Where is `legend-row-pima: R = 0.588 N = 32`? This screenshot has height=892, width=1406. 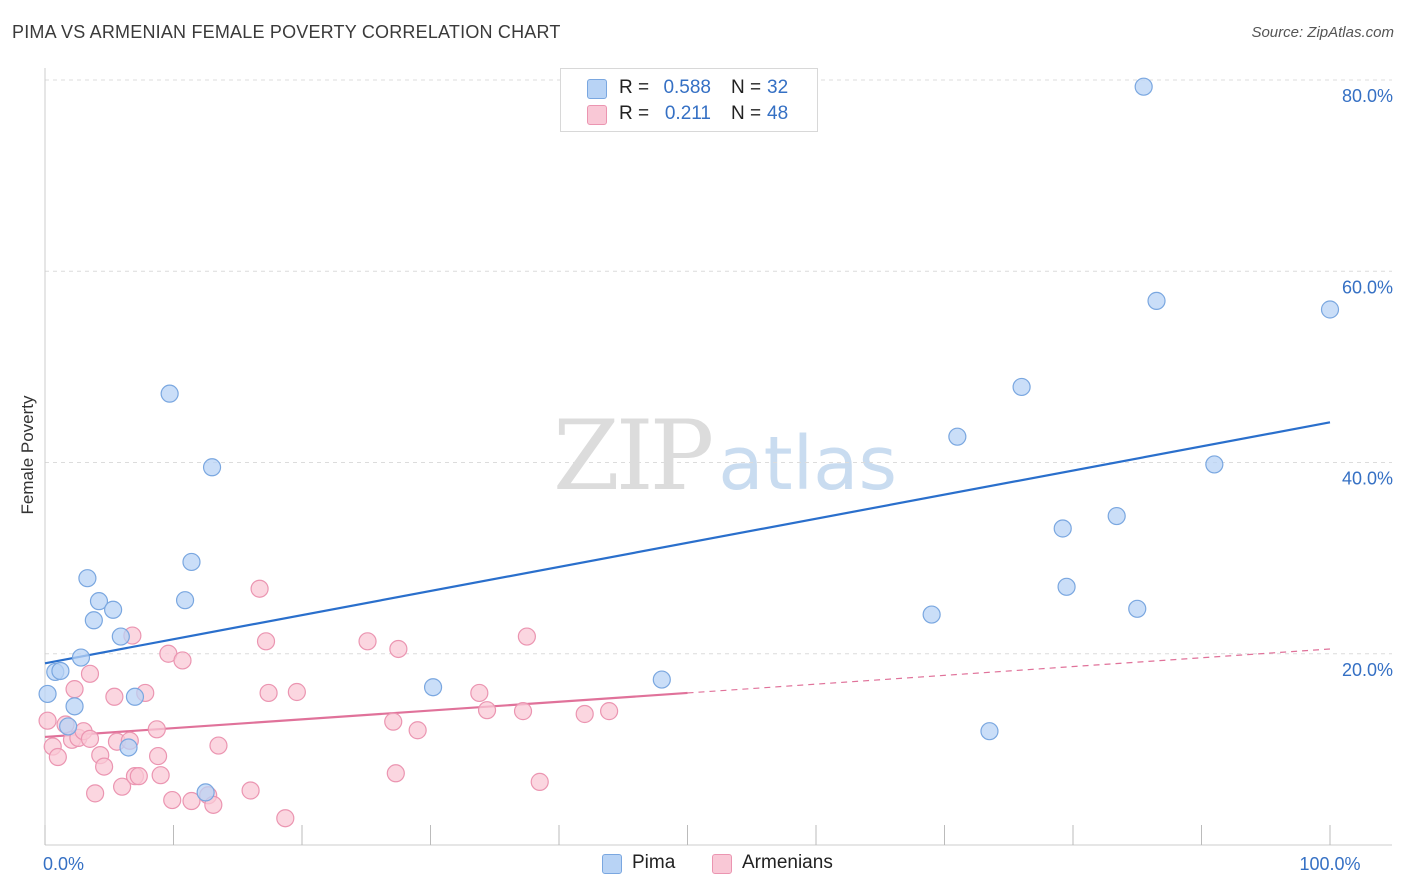 legend-row-pima: R = 0.588 N = 32 is located at coordinates (689, 88).